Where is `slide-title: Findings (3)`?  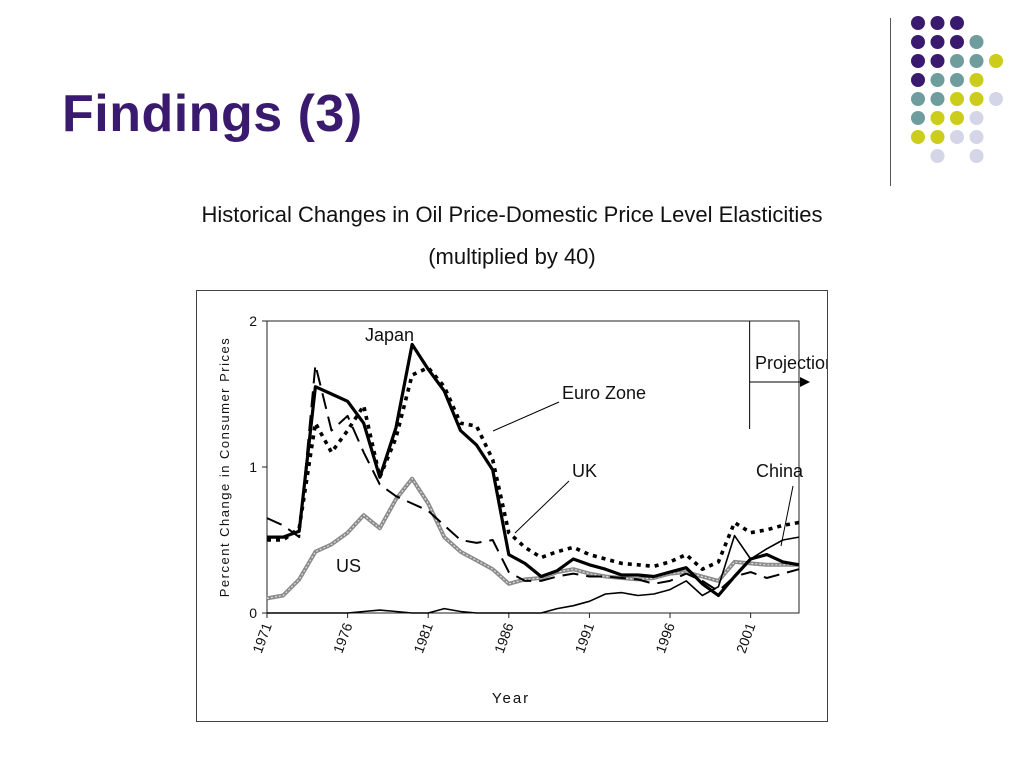 slide-title: Findings (3) is located at coordinates (212, 114).